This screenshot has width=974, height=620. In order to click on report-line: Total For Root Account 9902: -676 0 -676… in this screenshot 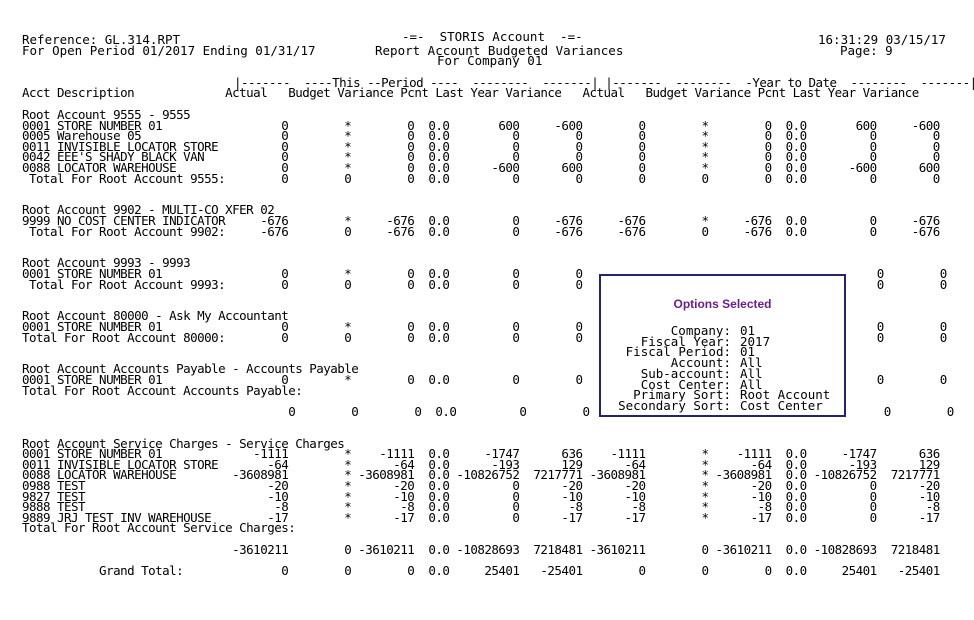, I will do `click(481, 231)`.